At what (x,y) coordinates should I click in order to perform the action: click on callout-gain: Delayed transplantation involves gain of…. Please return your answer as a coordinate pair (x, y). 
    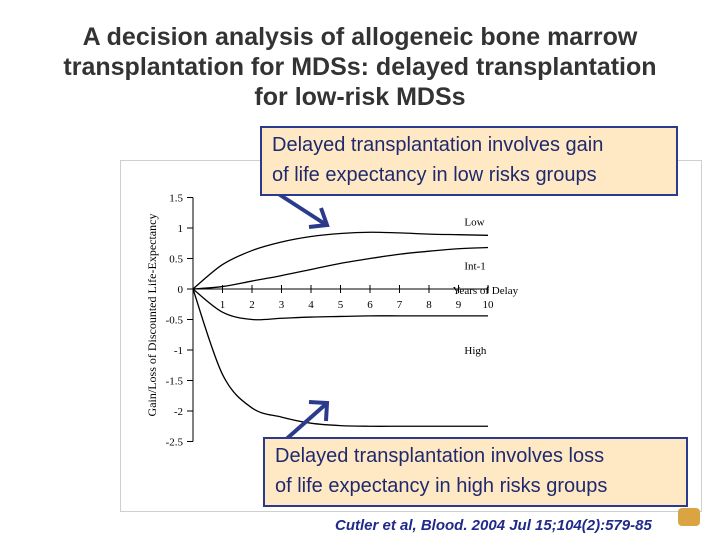
    Looking at the image, I should click on (469, 161).